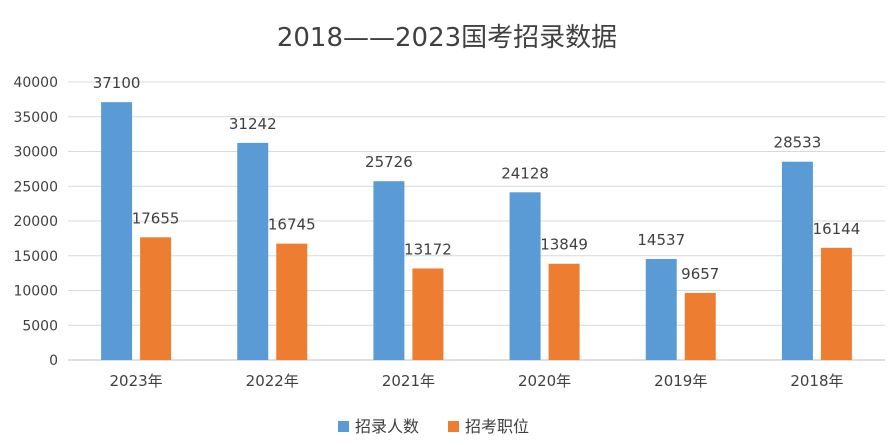  Describe the element at coordinates (35, 153) in the screenshot. I see `y-tick-label: 30000` at that location.